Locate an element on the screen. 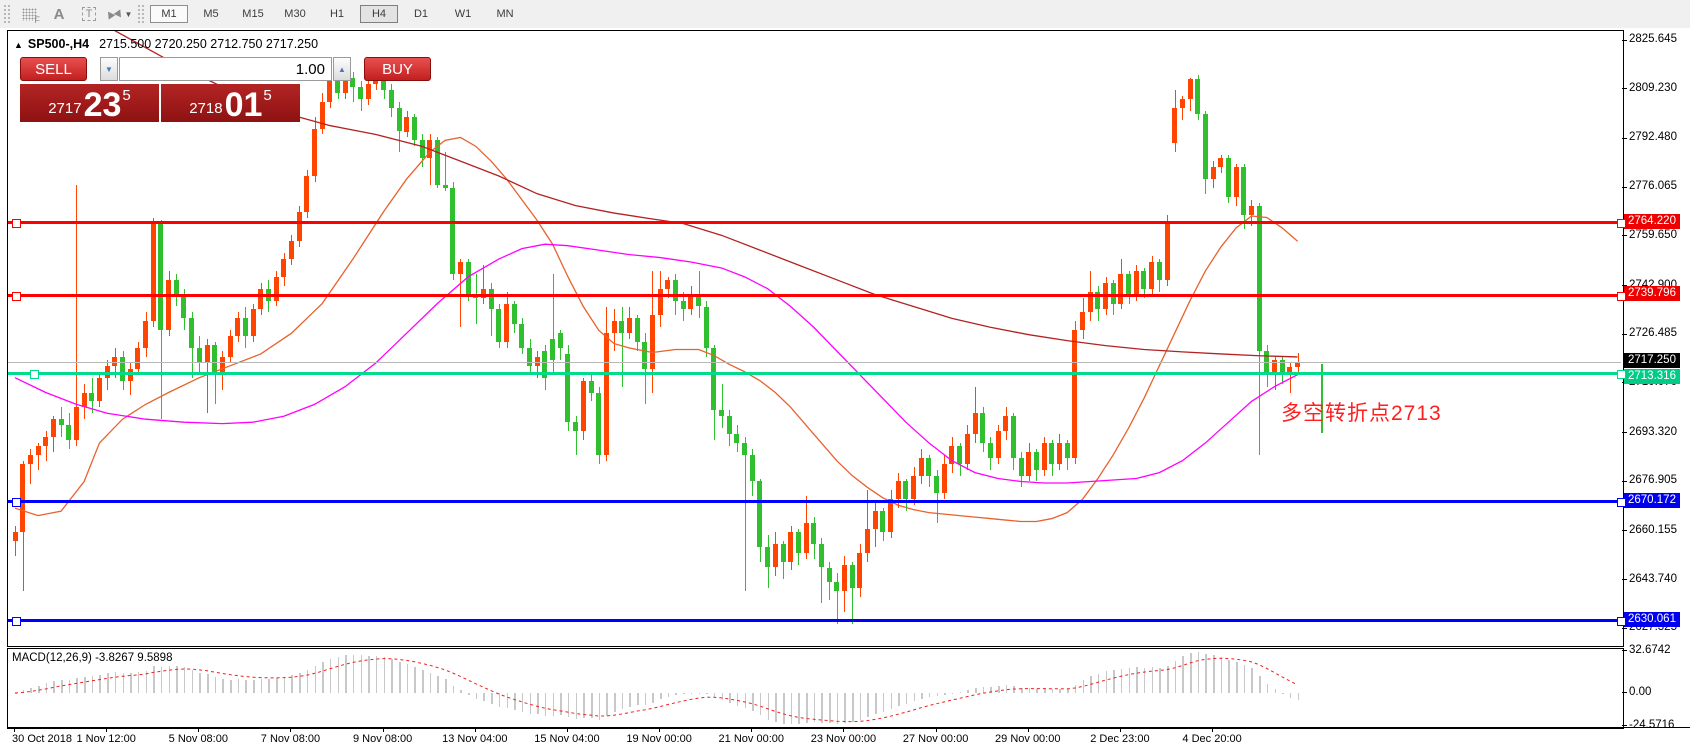 This screenshot has height=751, width=1690. arrow-down-glyph is located at coordinates (118, 14).